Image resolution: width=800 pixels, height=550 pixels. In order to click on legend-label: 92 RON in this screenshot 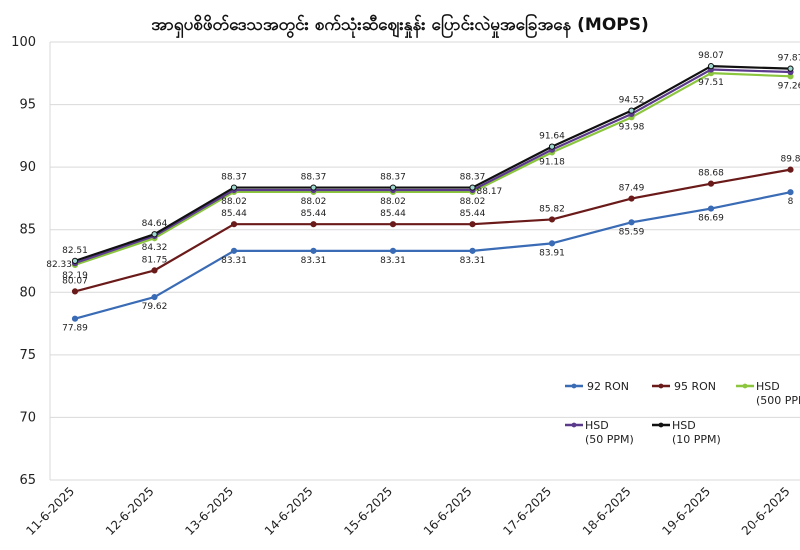, I will do `click(608, 386)`.